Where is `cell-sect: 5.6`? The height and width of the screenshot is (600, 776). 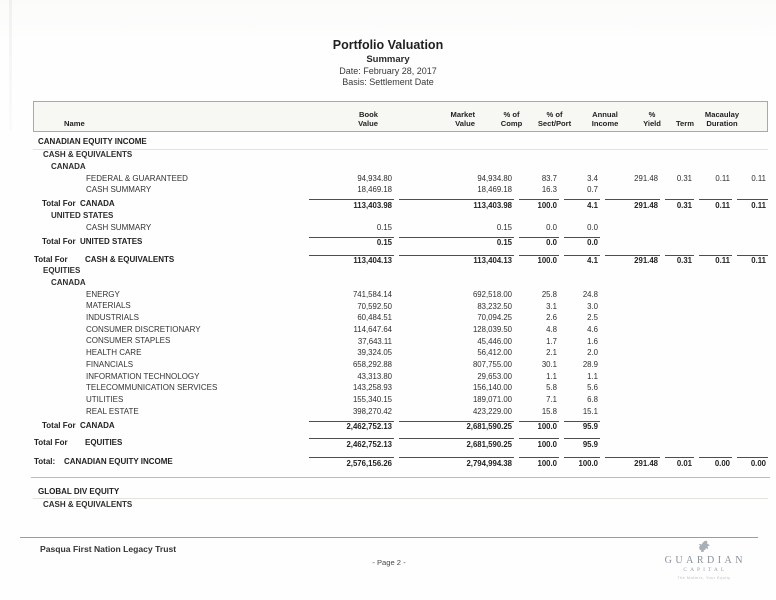 cell-sect: 5.6 is located at coordinates (592, 388).